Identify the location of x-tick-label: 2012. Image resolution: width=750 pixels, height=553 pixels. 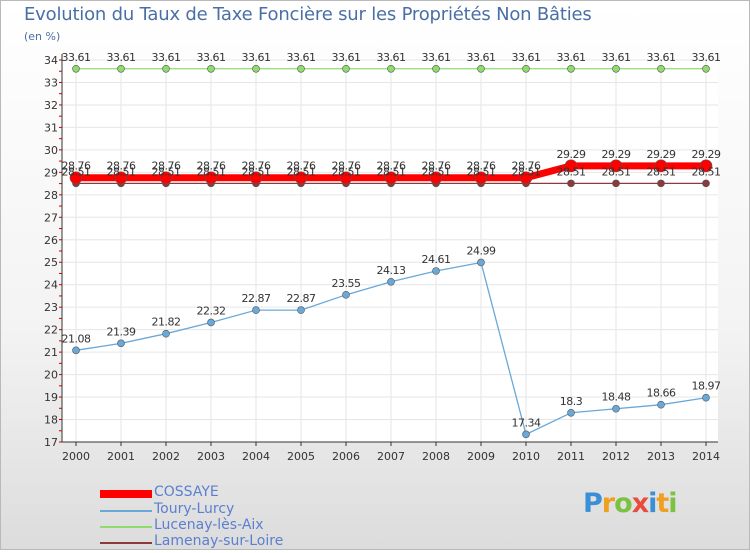
(616, 456).